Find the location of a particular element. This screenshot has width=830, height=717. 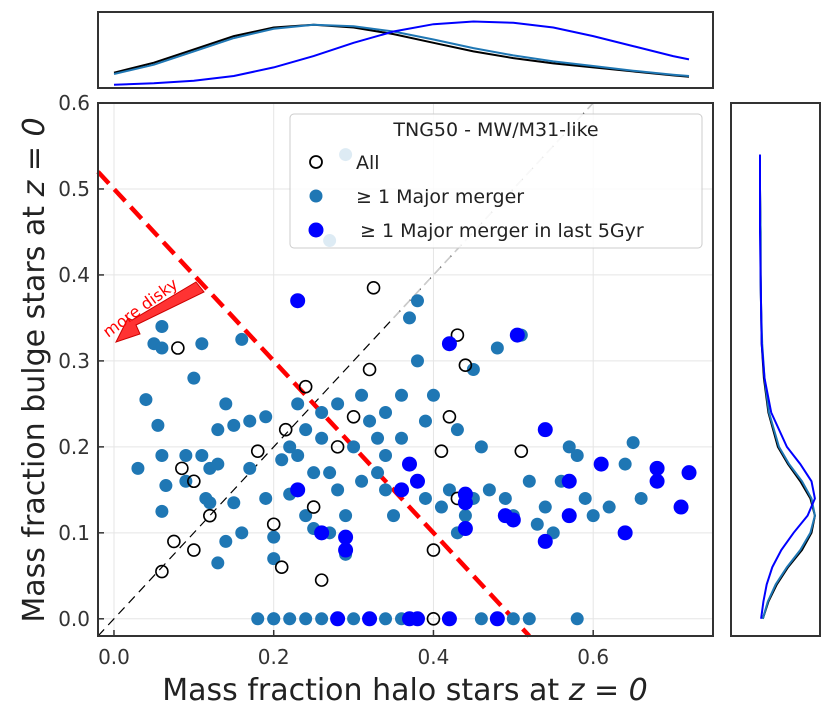

y-tick-label-0: 0.0 is located at coordinates (74, 619).